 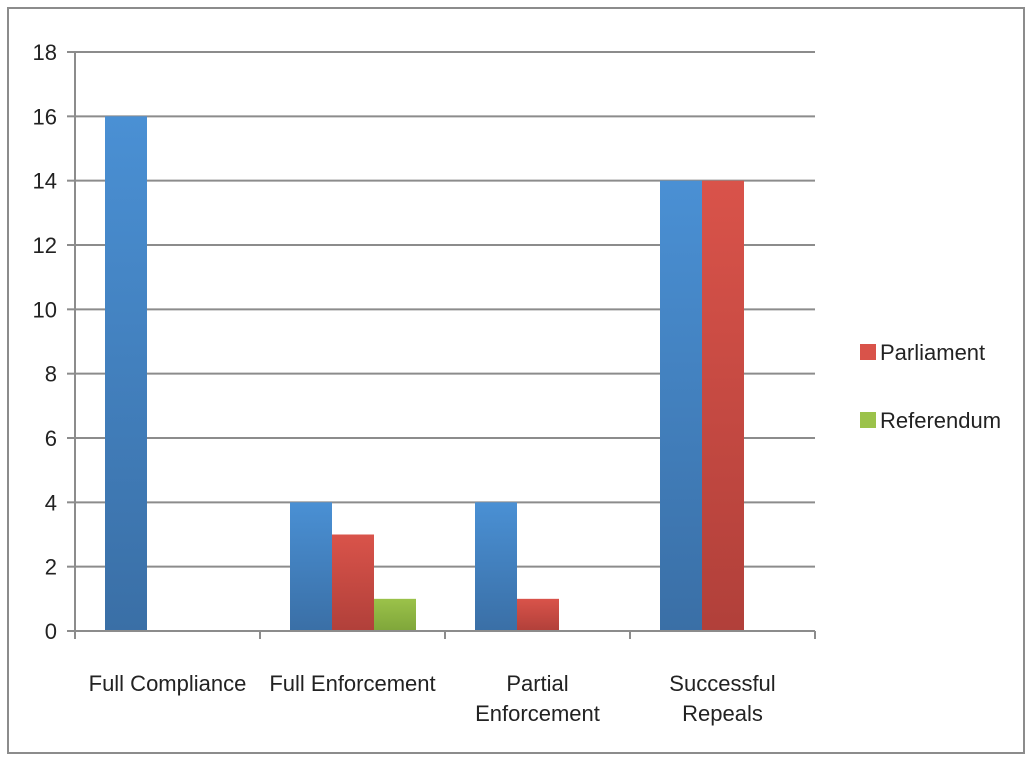 I want to click on x-category-label: Partial Enforcement, so click(x=537, y=698).